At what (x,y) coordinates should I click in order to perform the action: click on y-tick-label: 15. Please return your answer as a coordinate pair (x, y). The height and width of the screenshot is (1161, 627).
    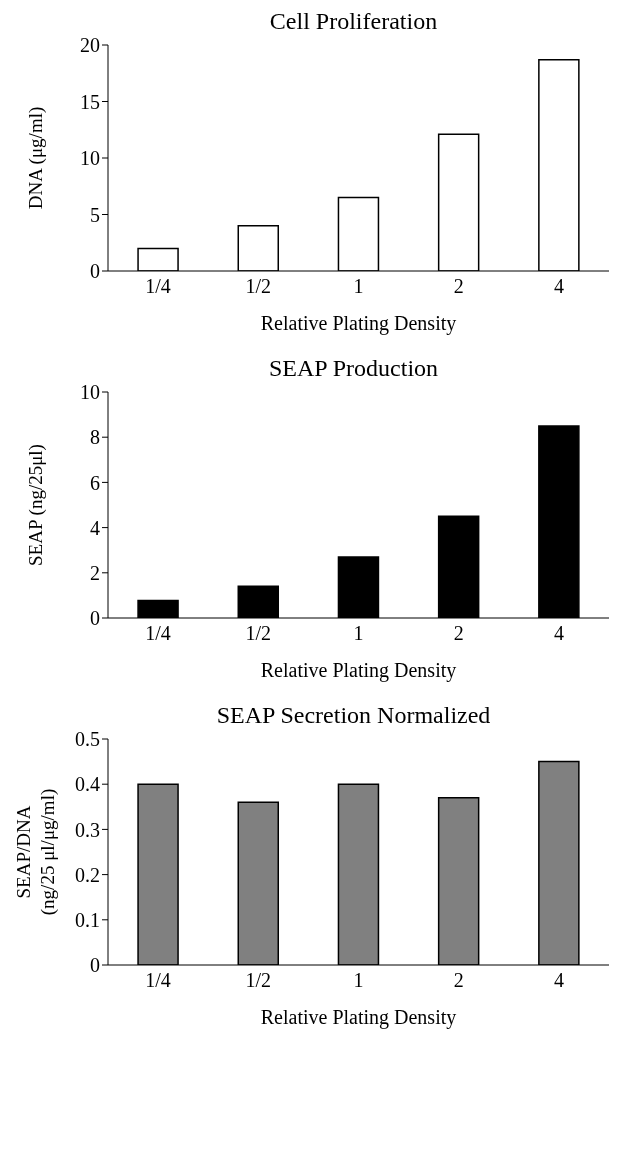
    Looking at the image, I should click on (90, 101).